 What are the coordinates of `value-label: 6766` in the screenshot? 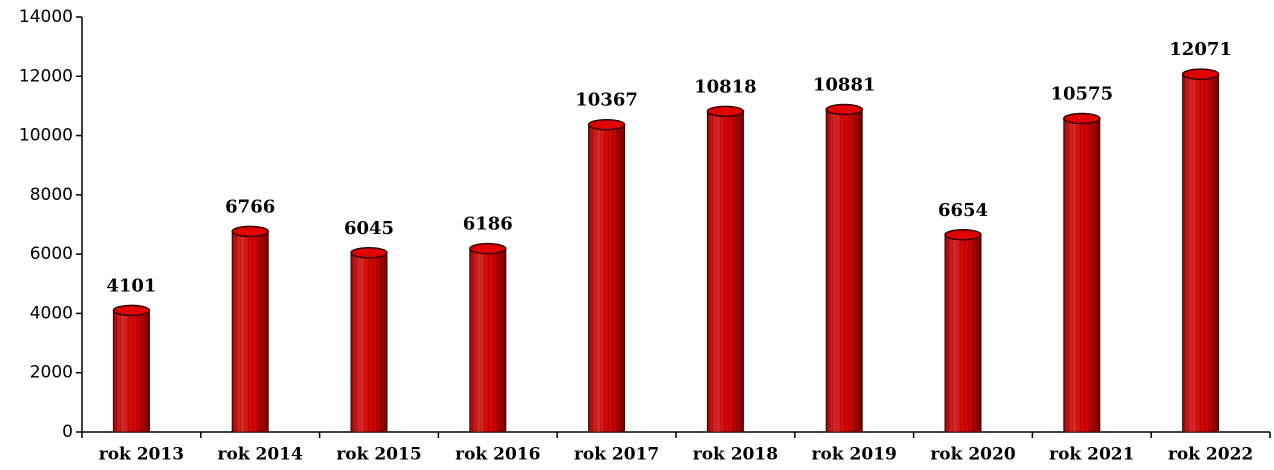 It's located at (250, 206).